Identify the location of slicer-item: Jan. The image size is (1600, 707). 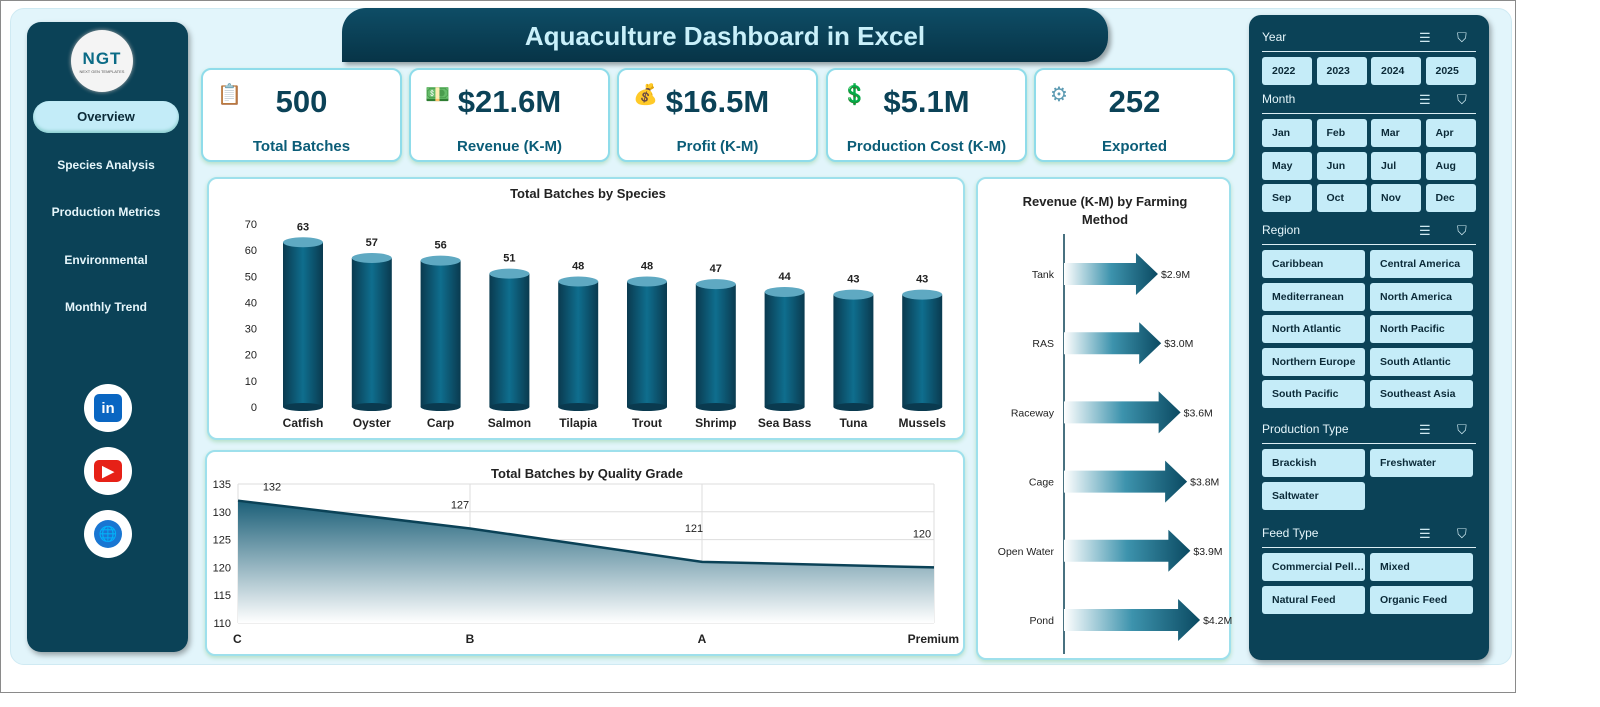
(1287, 133).